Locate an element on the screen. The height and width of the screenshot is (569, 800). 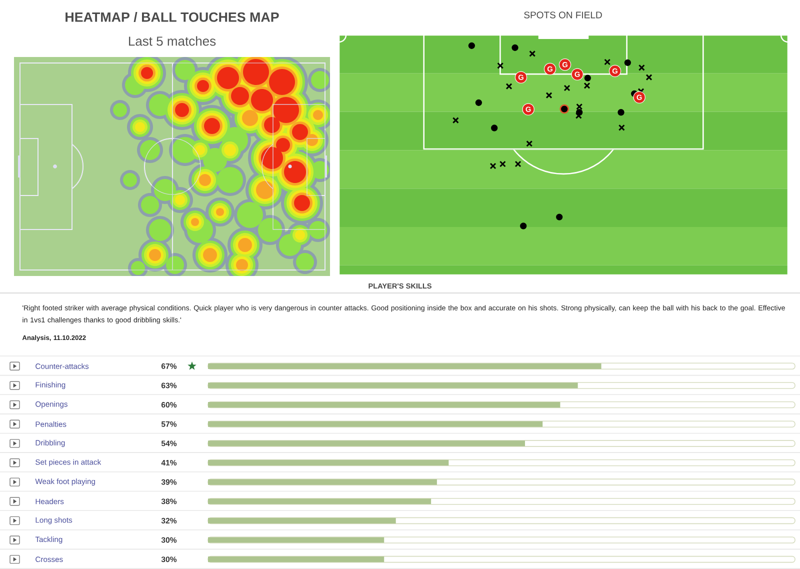
text: SPOTS ON FIELD is located at coordinates (563, 15).